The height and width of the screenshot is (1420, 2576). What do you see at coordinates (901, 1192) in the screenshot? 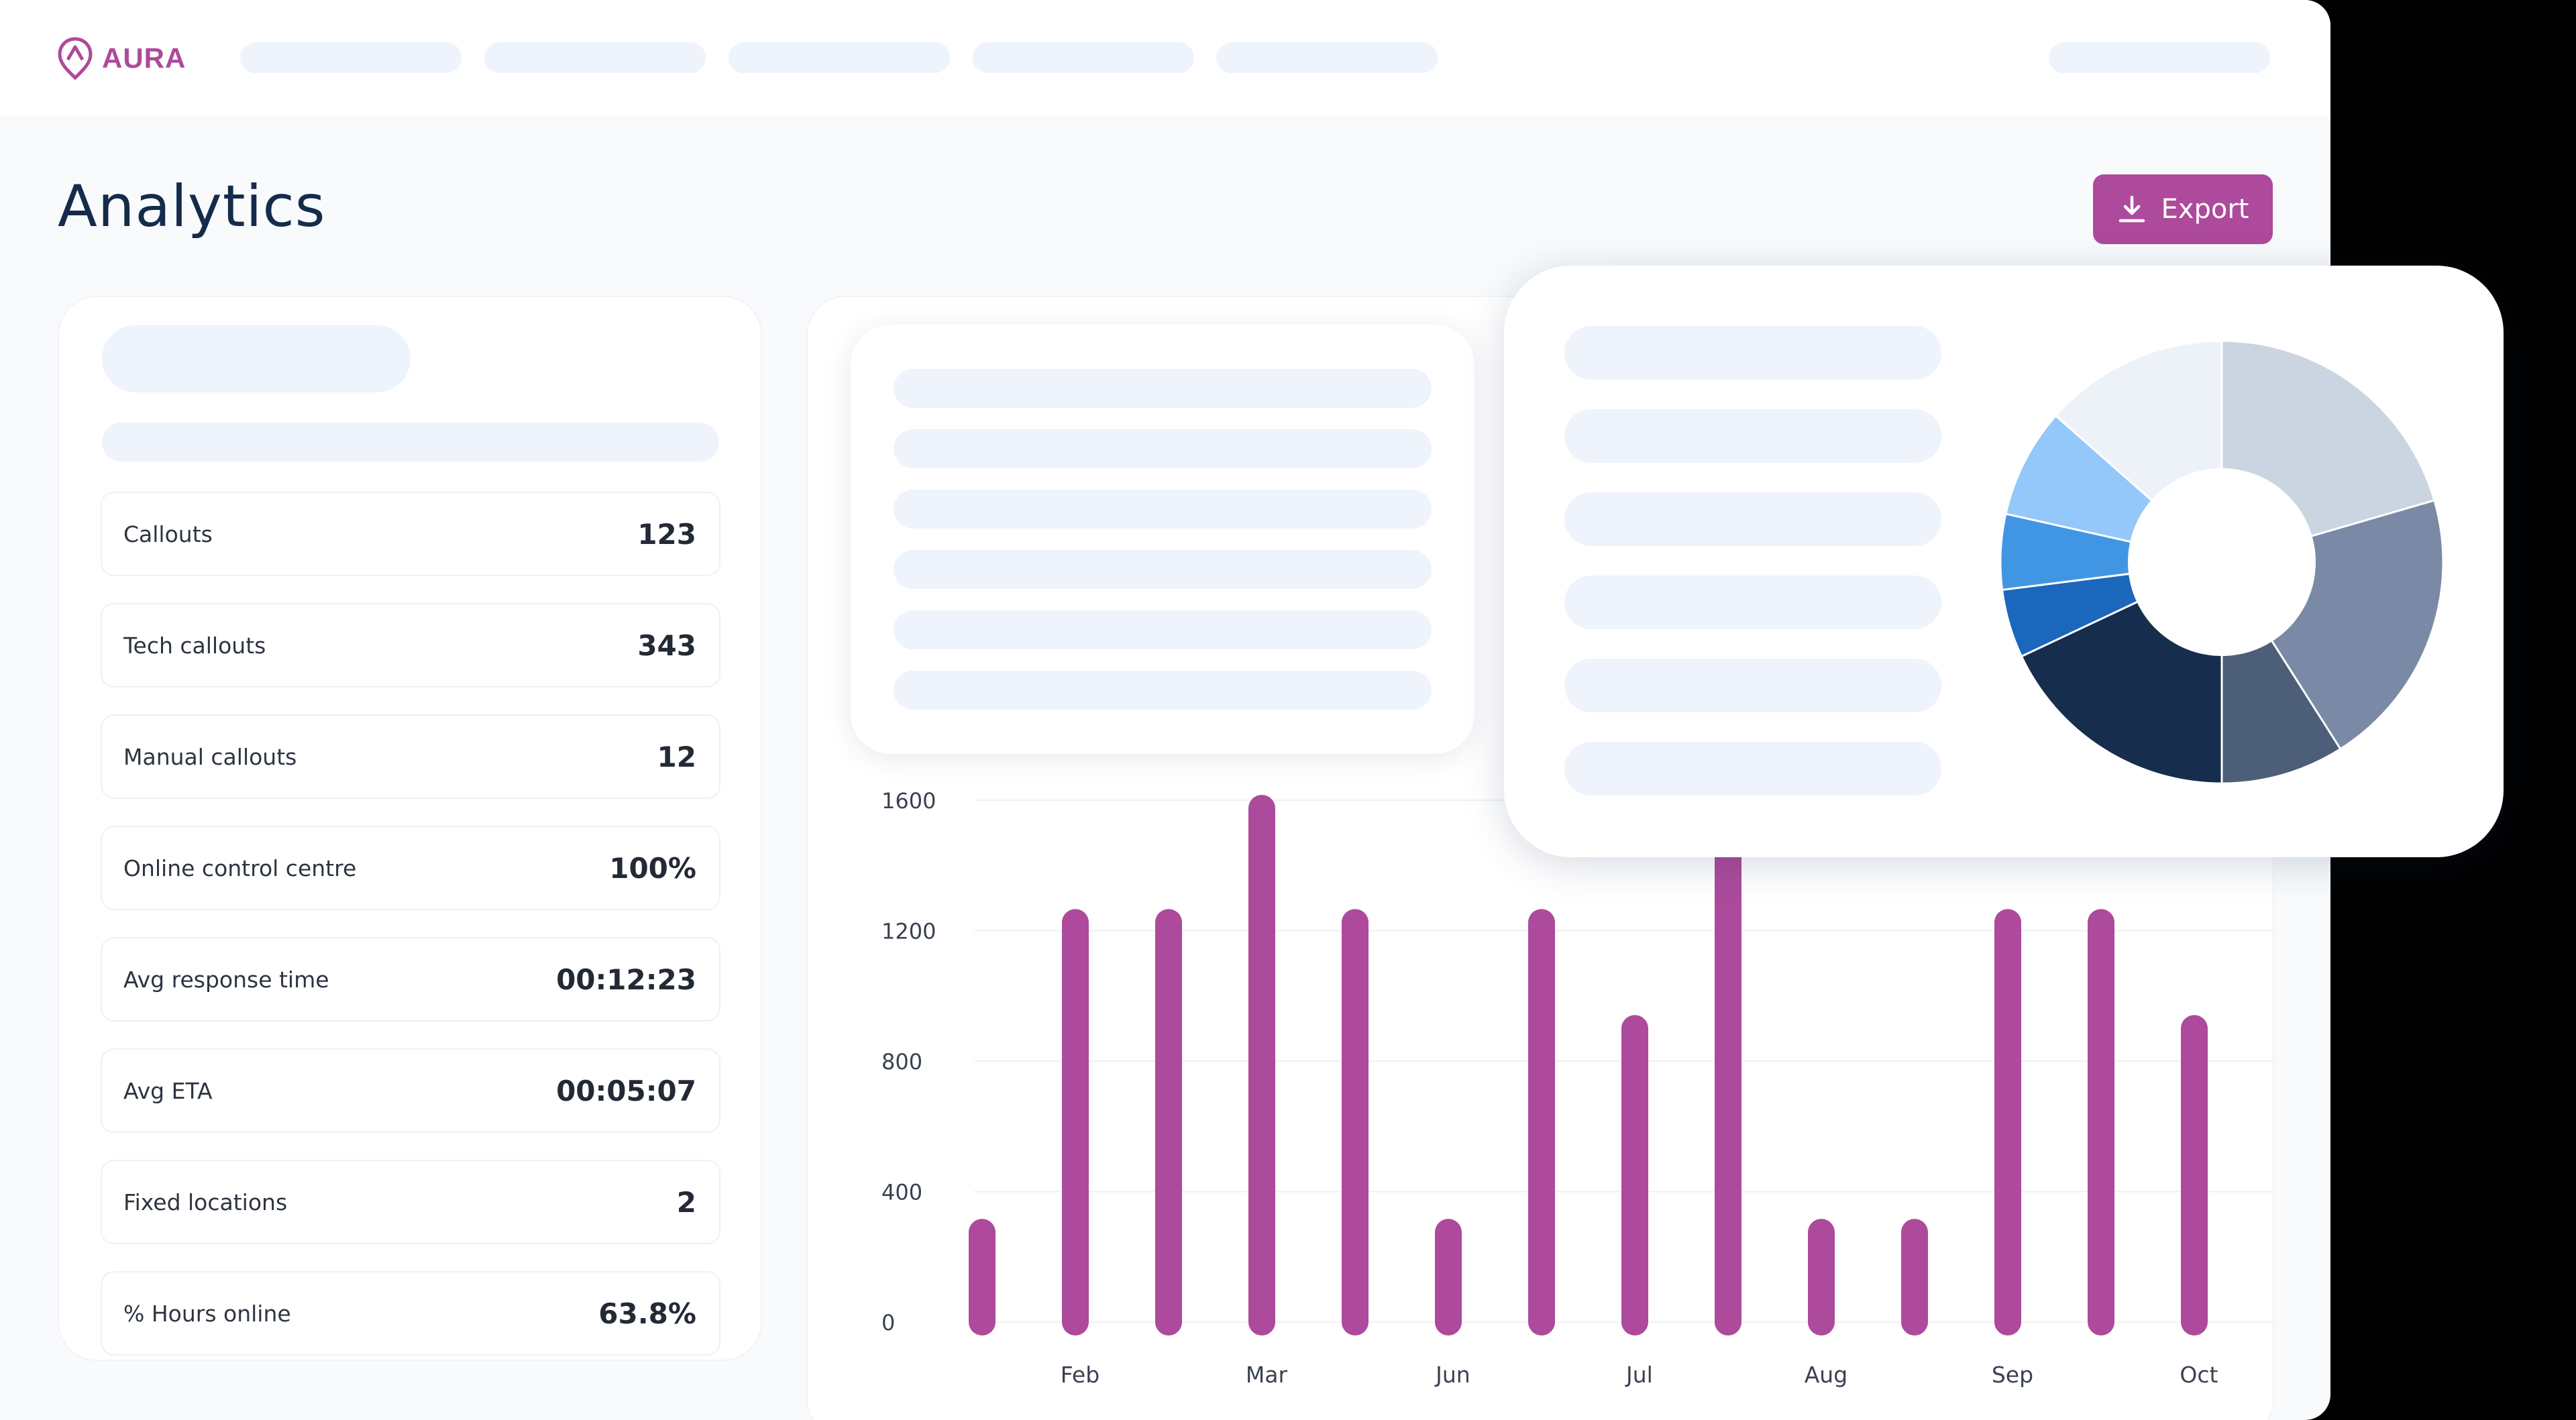
I see `y-tick-label: 400` at bounding box center [901, 1192].